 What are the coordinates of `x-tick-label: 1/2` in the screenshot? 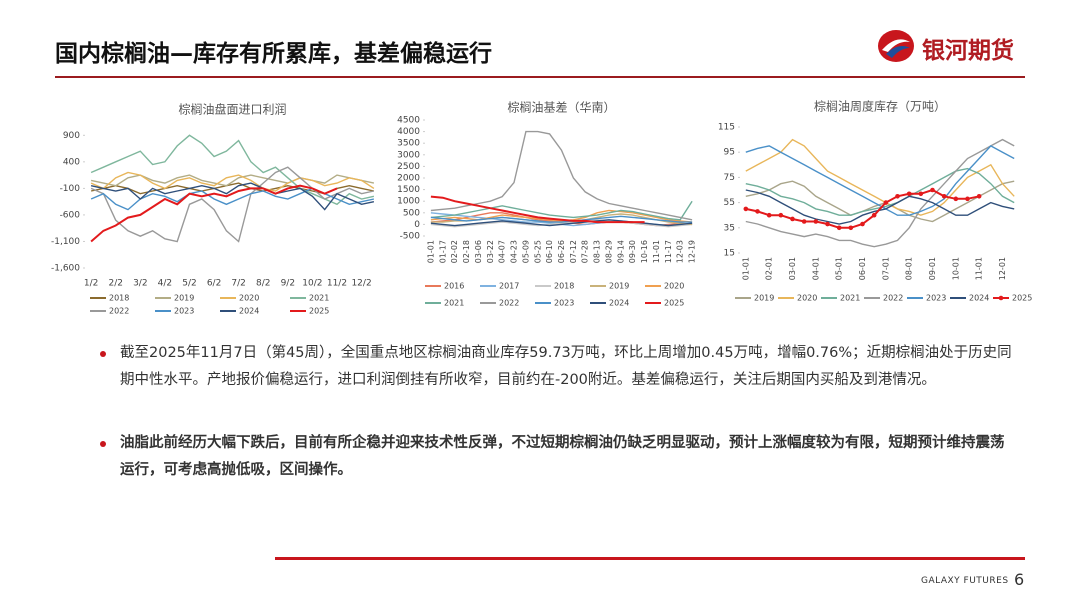 It's located at (91, 284).